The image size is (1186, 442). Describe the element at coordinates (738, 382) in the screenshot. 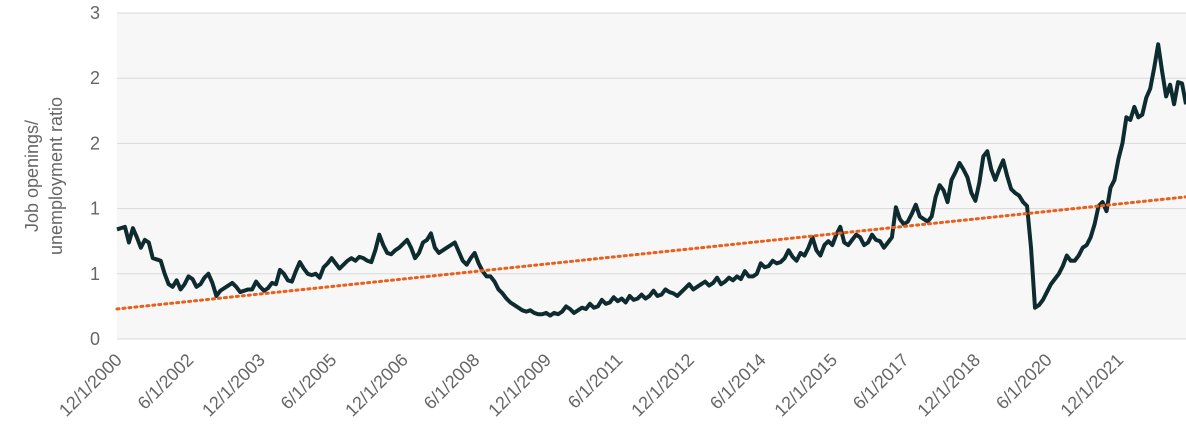

I see `x-tick-label: 6/1/2014` at that location.